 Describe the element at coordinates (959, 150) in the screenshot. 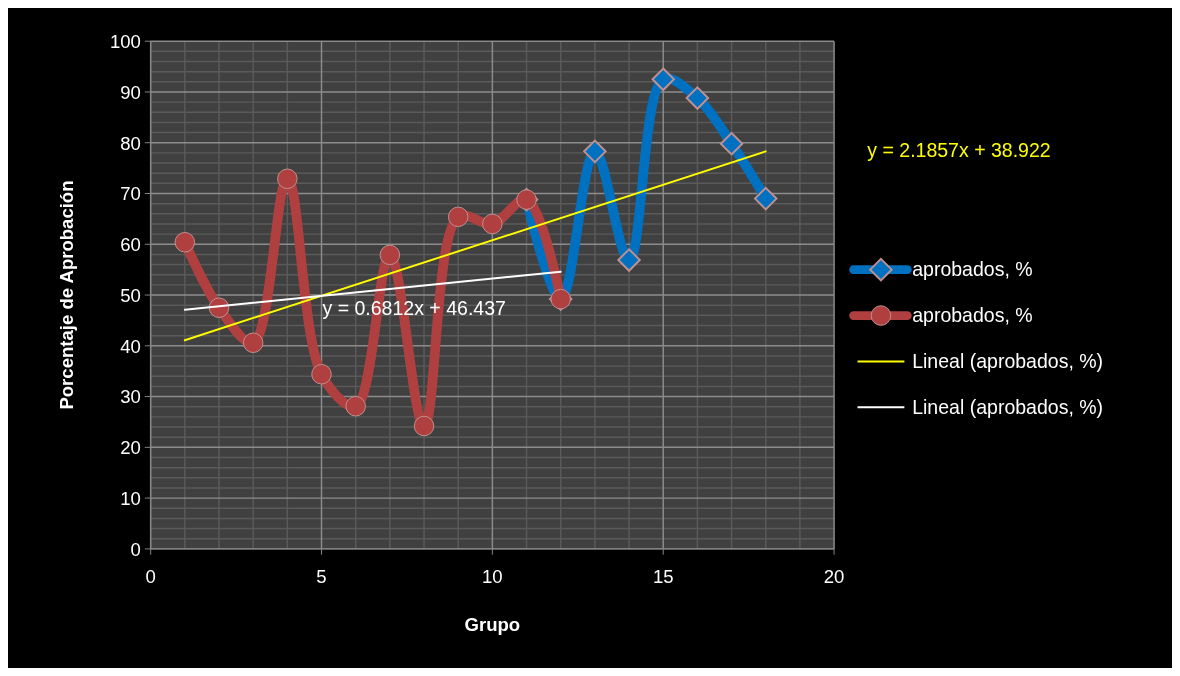

I see `text: y = 2.1857x + 38.922` at that location.